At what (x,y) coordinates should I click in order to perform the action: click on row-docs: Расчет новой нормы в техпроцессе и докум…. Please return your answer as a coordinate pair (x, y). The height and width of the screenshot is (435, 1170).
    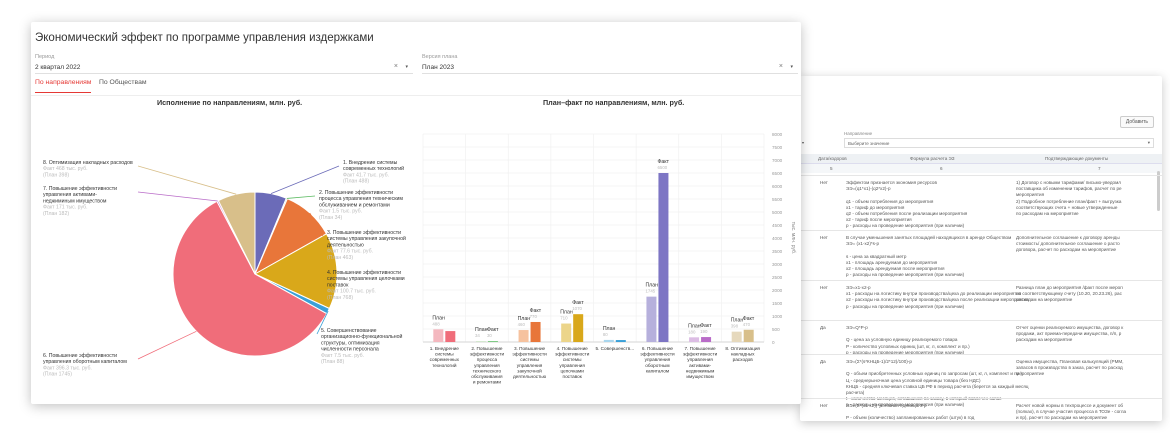
    Looking at the image, I should click on (1071, 412).